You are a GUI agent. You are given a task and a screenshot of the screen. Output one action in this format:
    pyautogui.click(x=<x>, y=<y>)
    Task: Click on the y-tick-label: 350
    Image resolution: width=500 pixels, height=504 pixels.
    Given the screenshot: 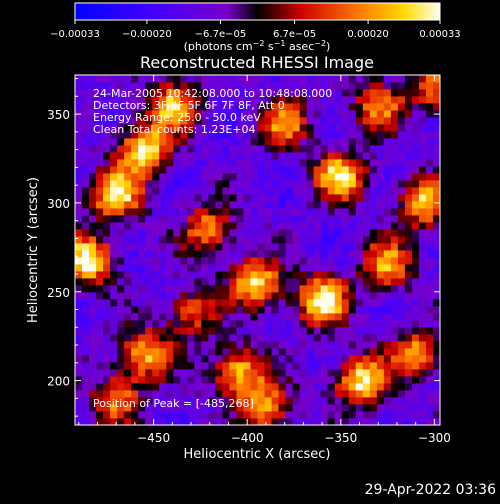 What is the action you would take?
    pyautogui.click(x=58, y=115)
    